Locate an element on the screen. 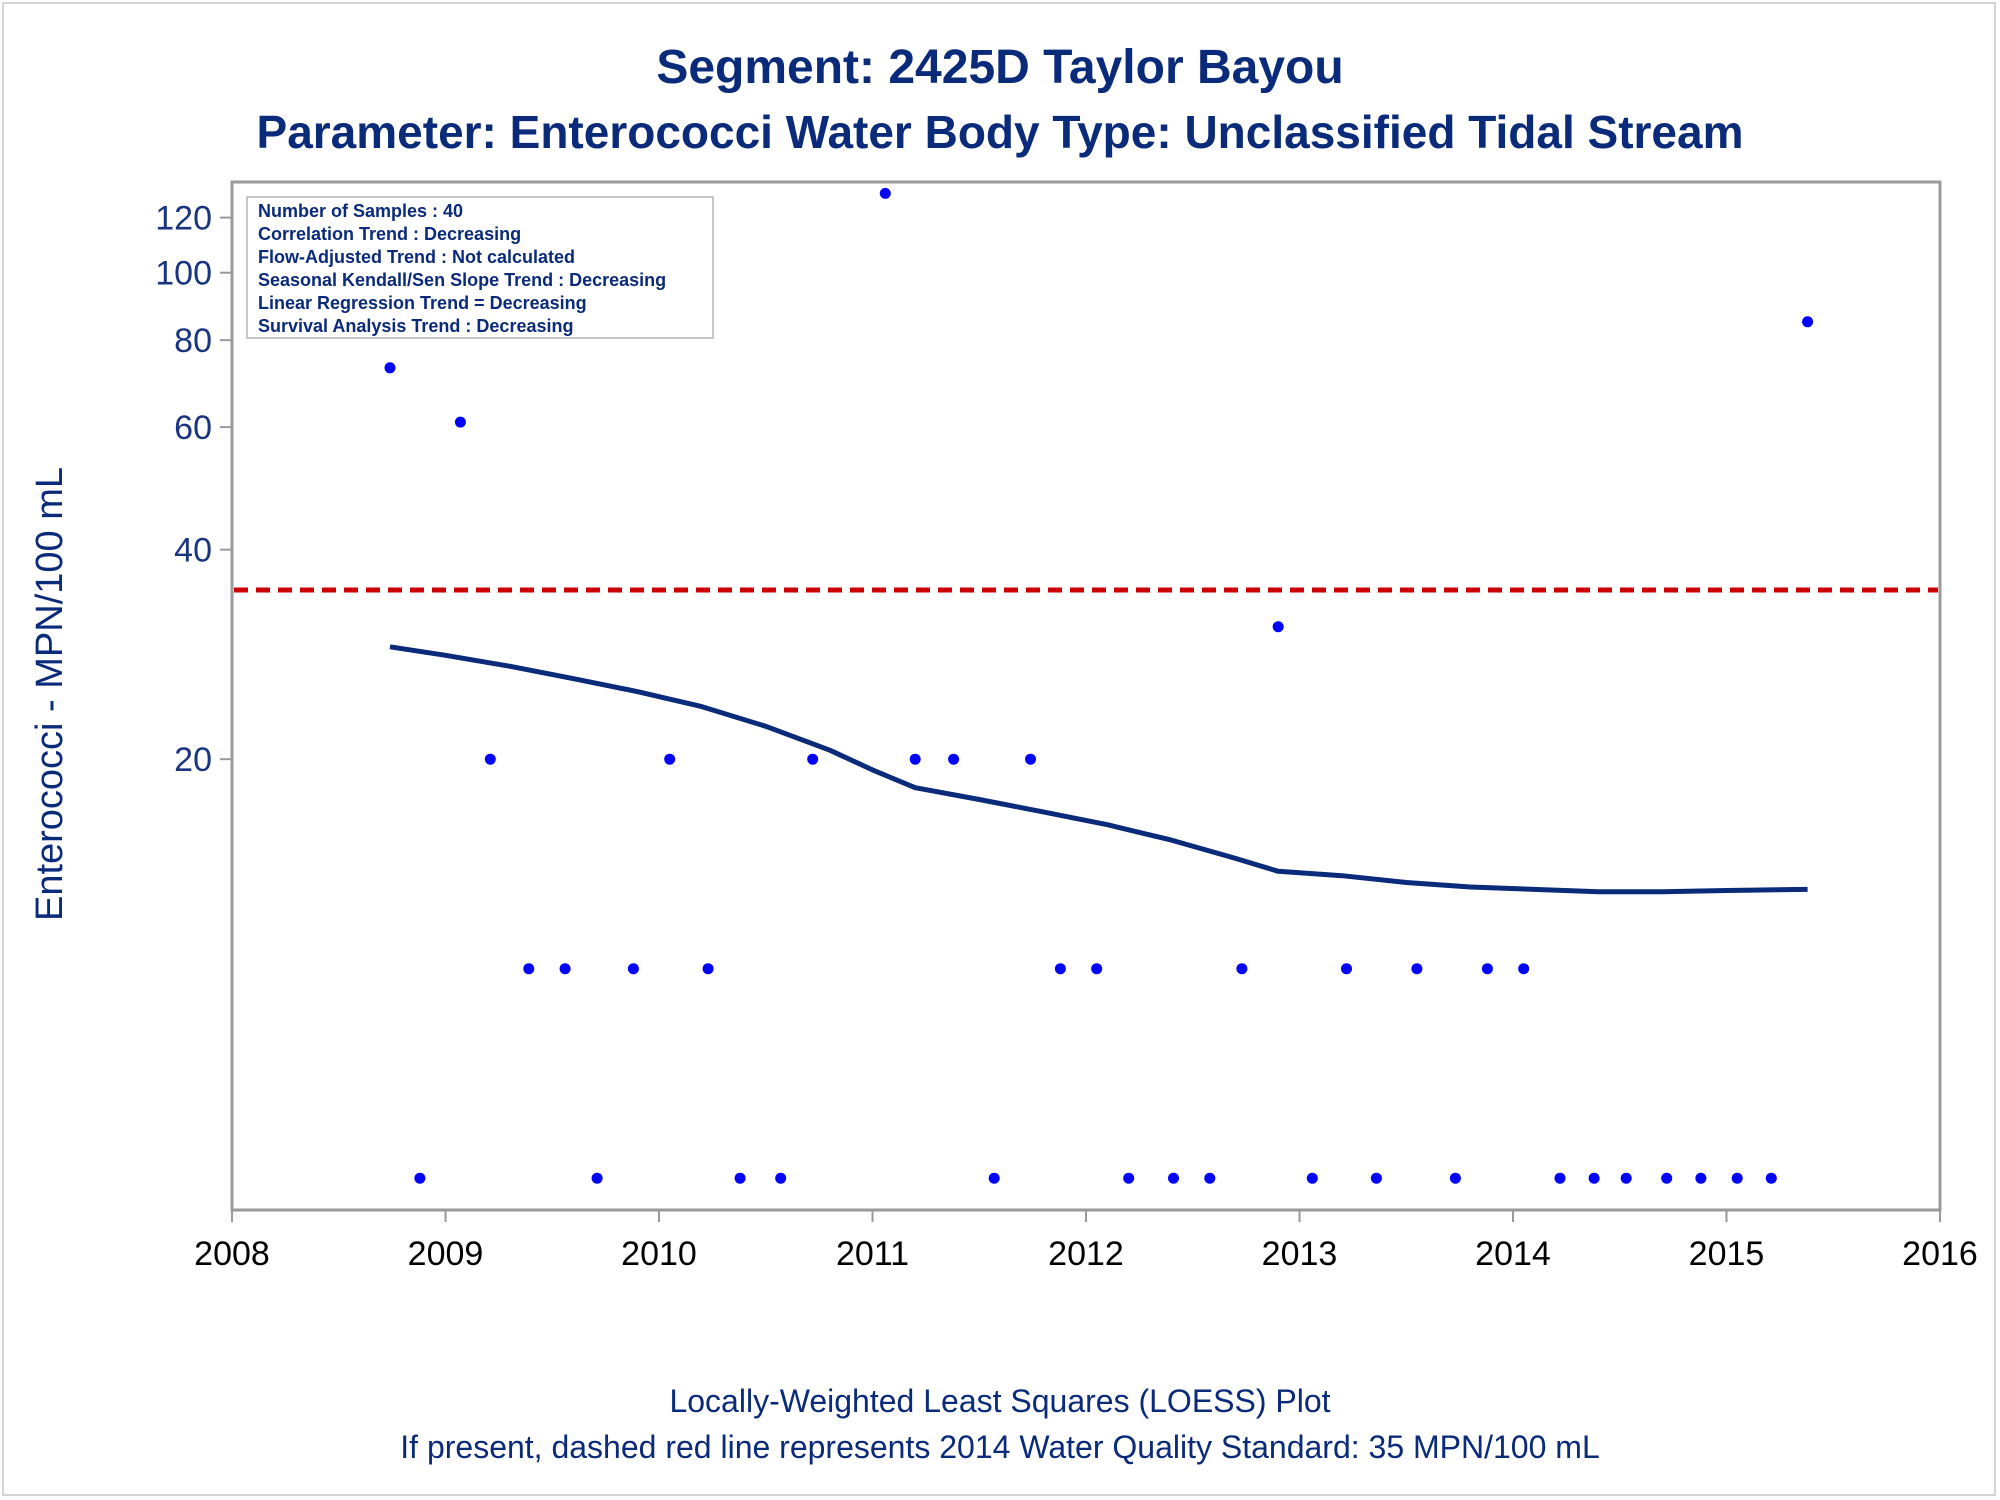 The height and width of the screenshot is (1500, 2000). stats-line: Flow-Adjusted Trend : Not calculated is located at coordinates (416, 257).